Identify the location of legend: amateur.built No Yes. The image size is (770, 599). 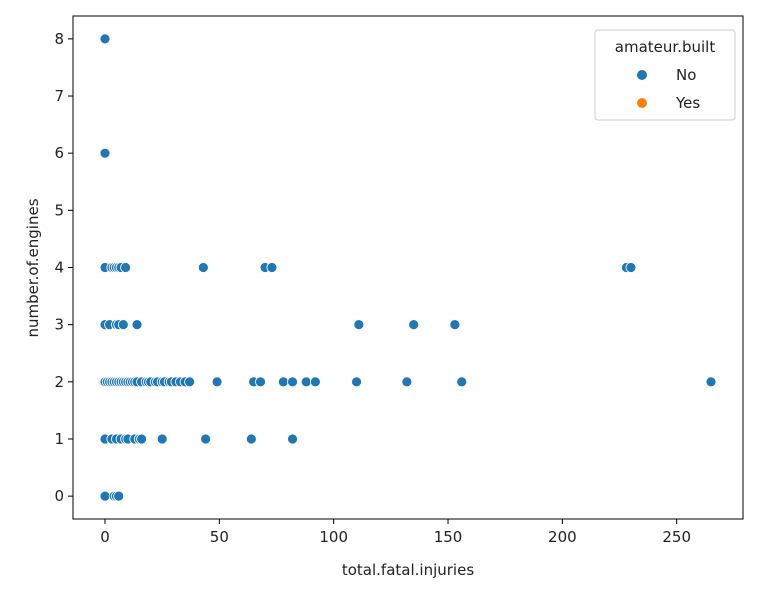
(665, 75).